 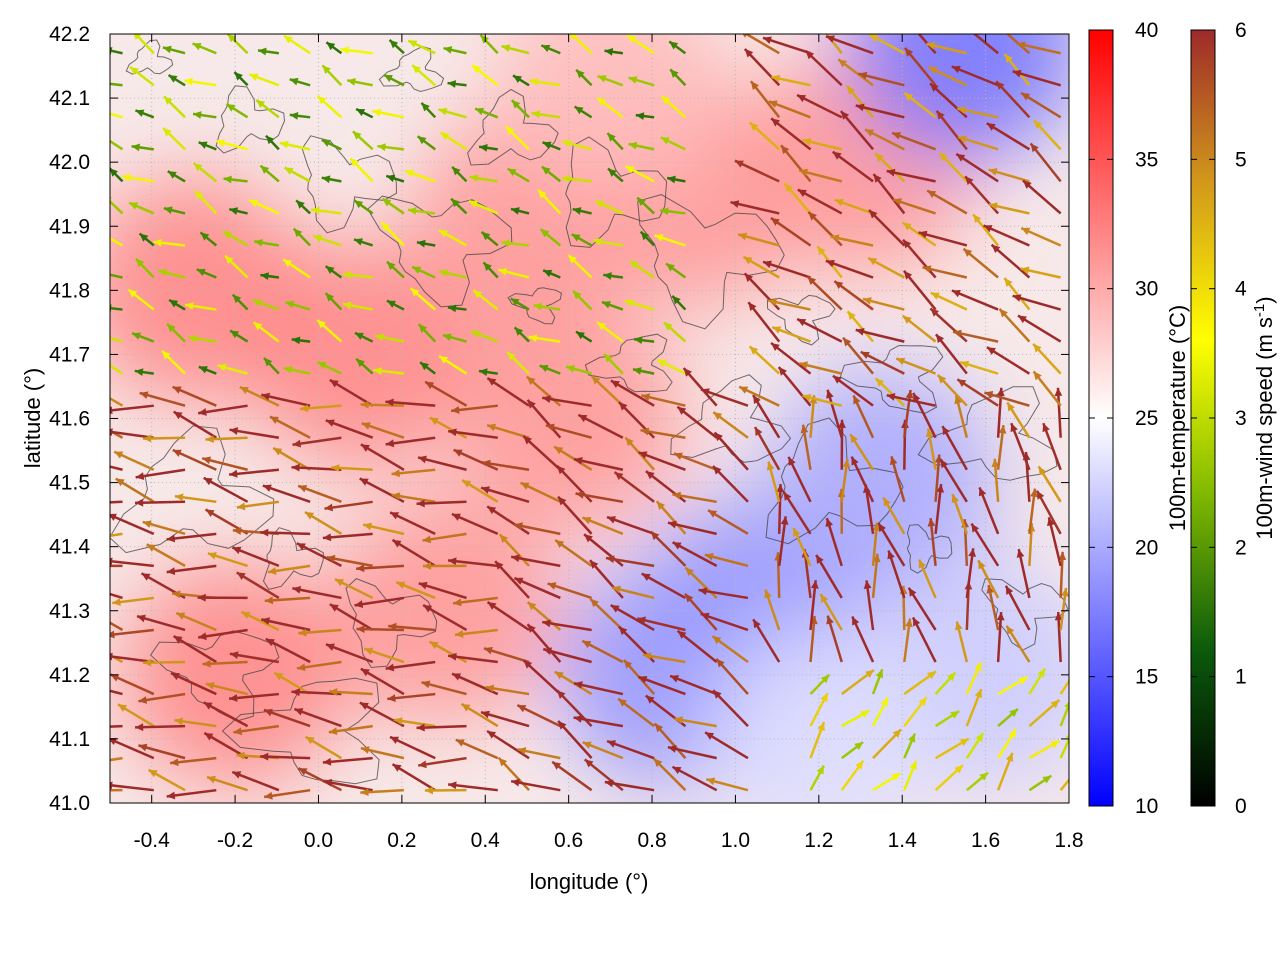 I want to click on x-tick-label: 0.8, so click(x=651, y=840).